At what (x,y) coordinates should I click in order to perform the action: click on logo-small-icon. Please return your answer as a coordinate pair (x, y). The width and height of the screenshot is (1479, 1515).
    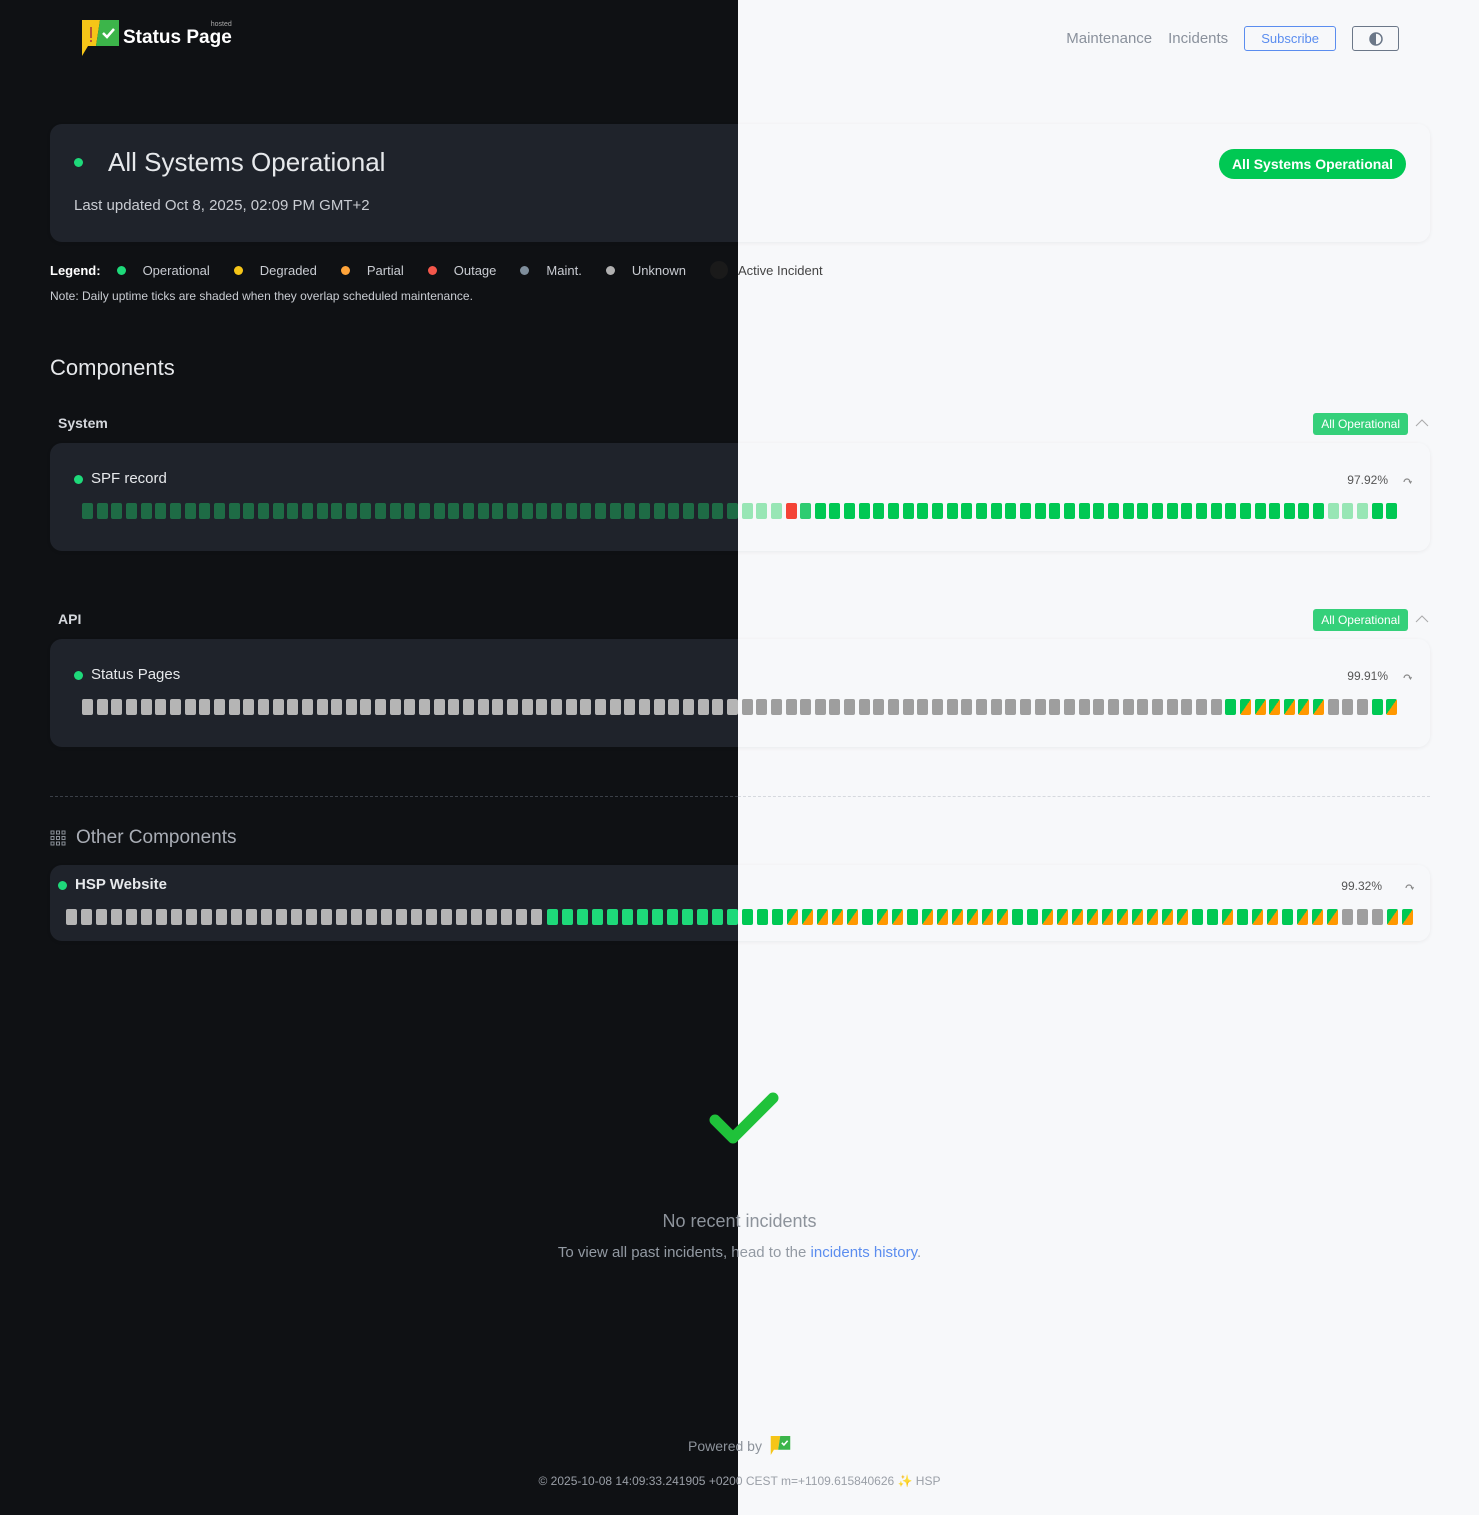
    Looking at the image, I should click on (780, 1445).